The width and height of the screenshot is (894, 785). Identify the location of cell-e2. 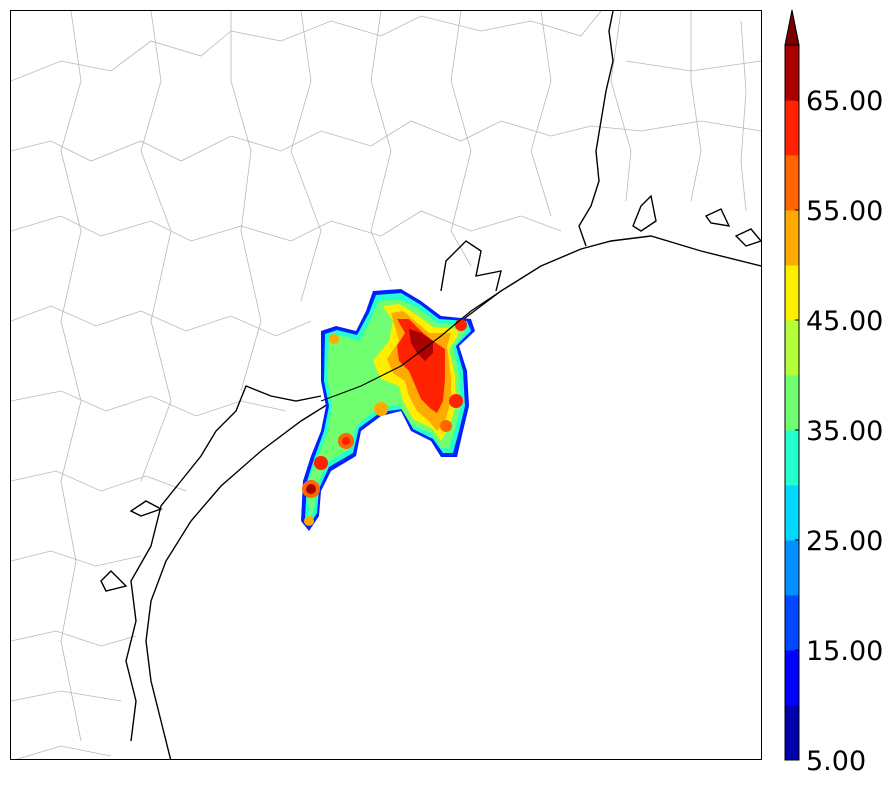
(456, 401).